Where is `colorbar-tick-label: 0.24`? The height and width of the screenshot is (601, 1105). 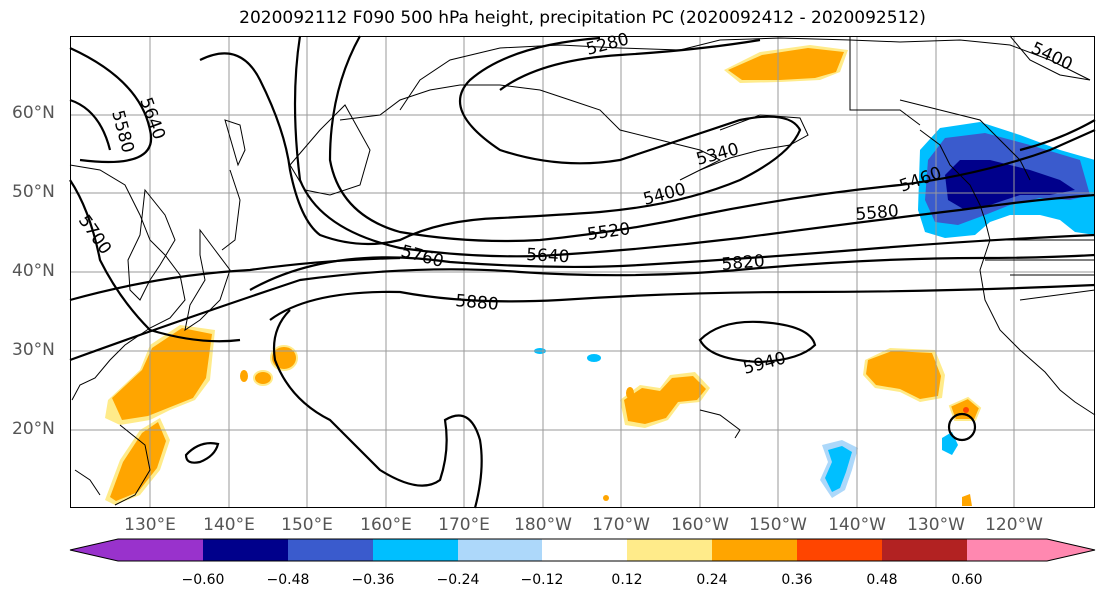 colorbar-tick-label: 0.24 is located at coordinates (712, 580).